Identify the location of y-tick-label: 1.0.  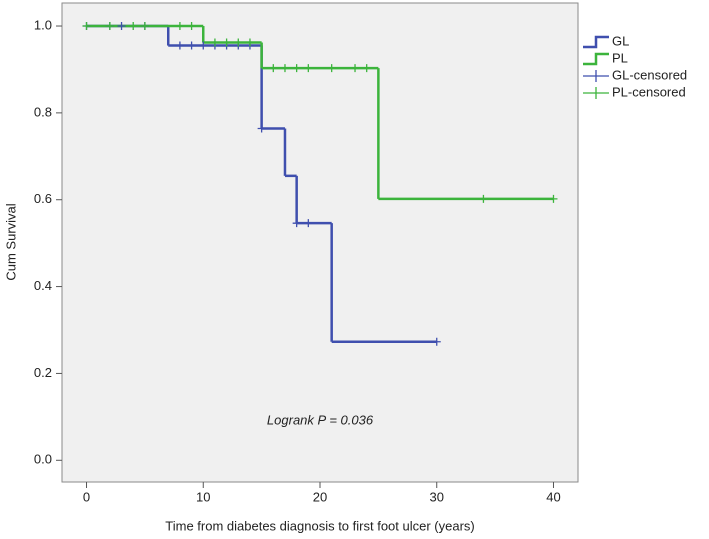
(43, 24).